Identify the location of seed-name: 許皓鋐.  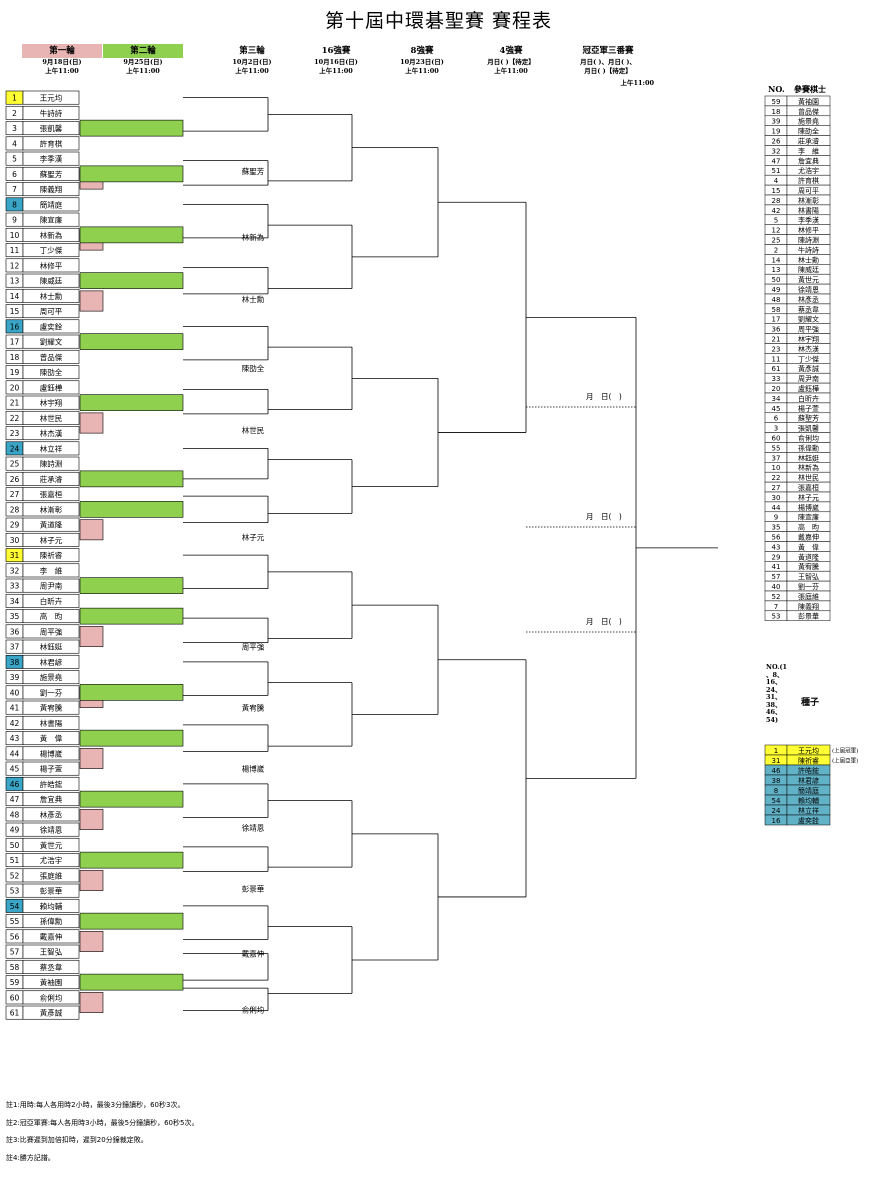
(808, 770).